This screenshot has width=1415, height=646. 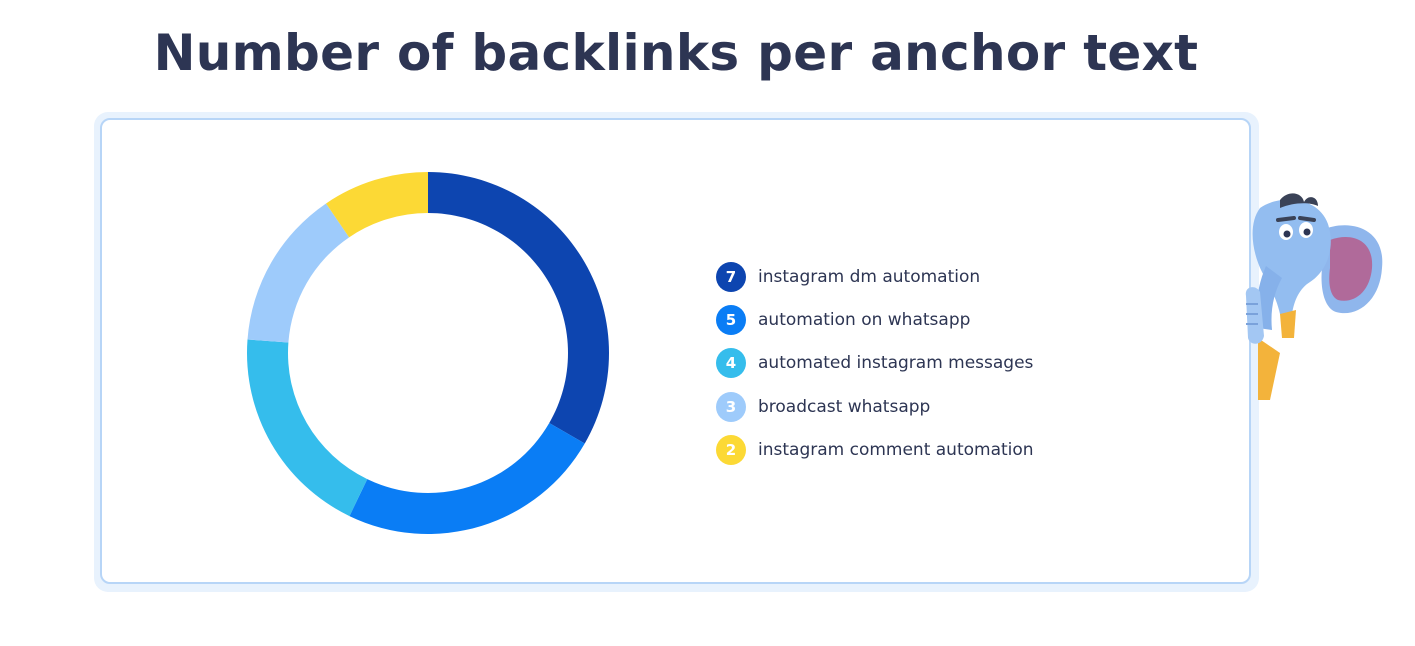 I want to click on legend-item: 4 automated instagram messages, so click(x=926, y=363).